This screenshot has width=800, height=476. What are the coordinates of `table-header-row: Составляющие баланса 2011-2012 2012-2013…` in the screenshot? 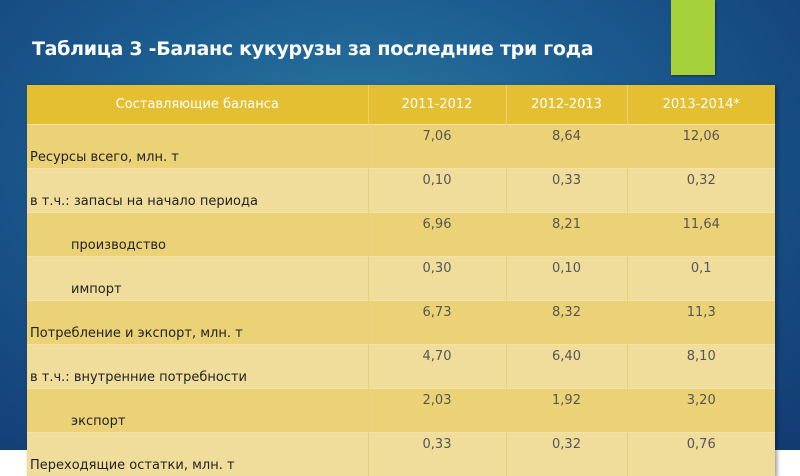 It's located at (401, 105).